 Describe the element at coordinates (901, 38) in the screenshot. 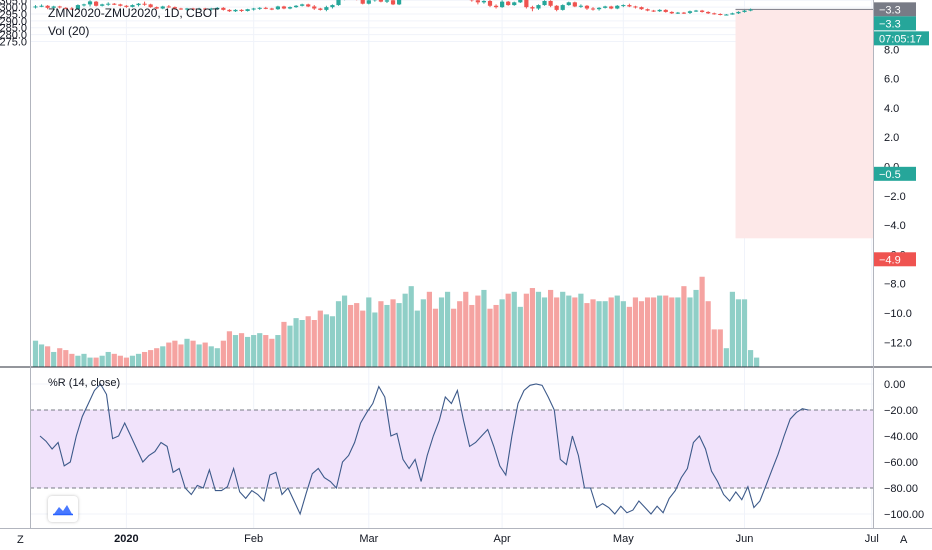

I see `countdown-badge: 07:05:17` at that location.